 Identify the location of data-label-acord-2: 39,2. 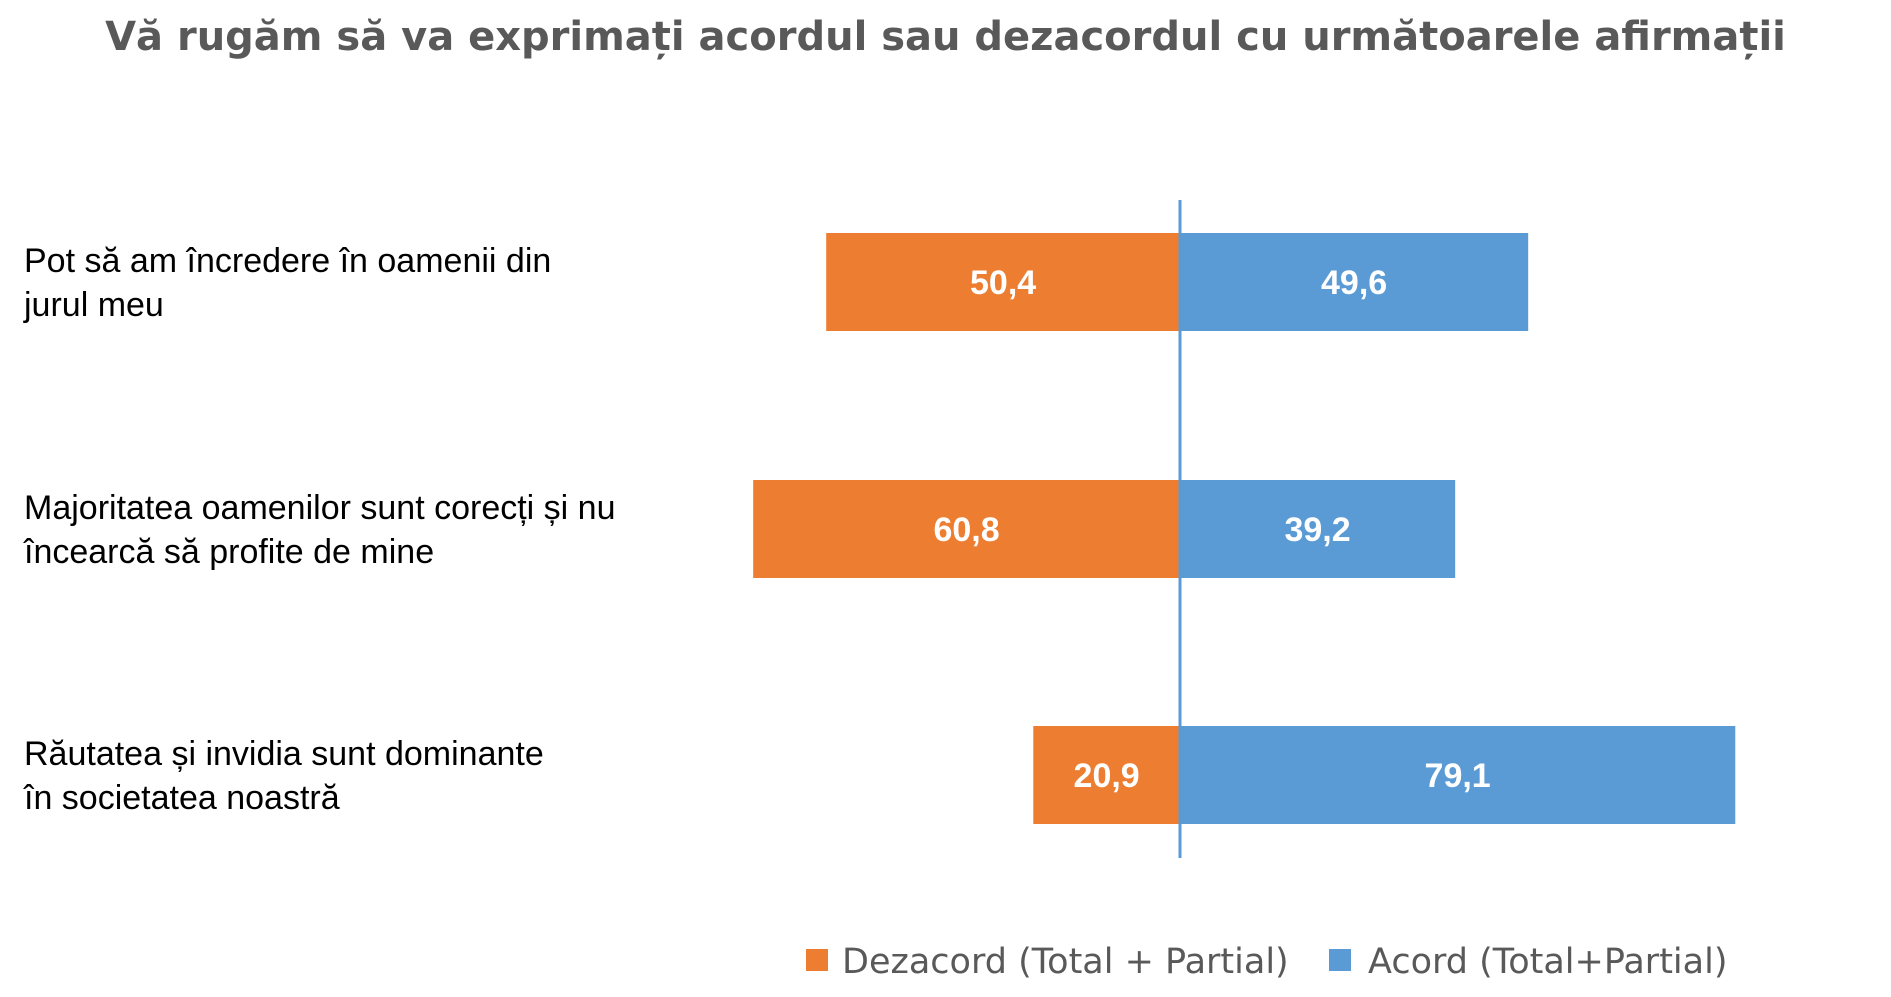
(1317, 530).